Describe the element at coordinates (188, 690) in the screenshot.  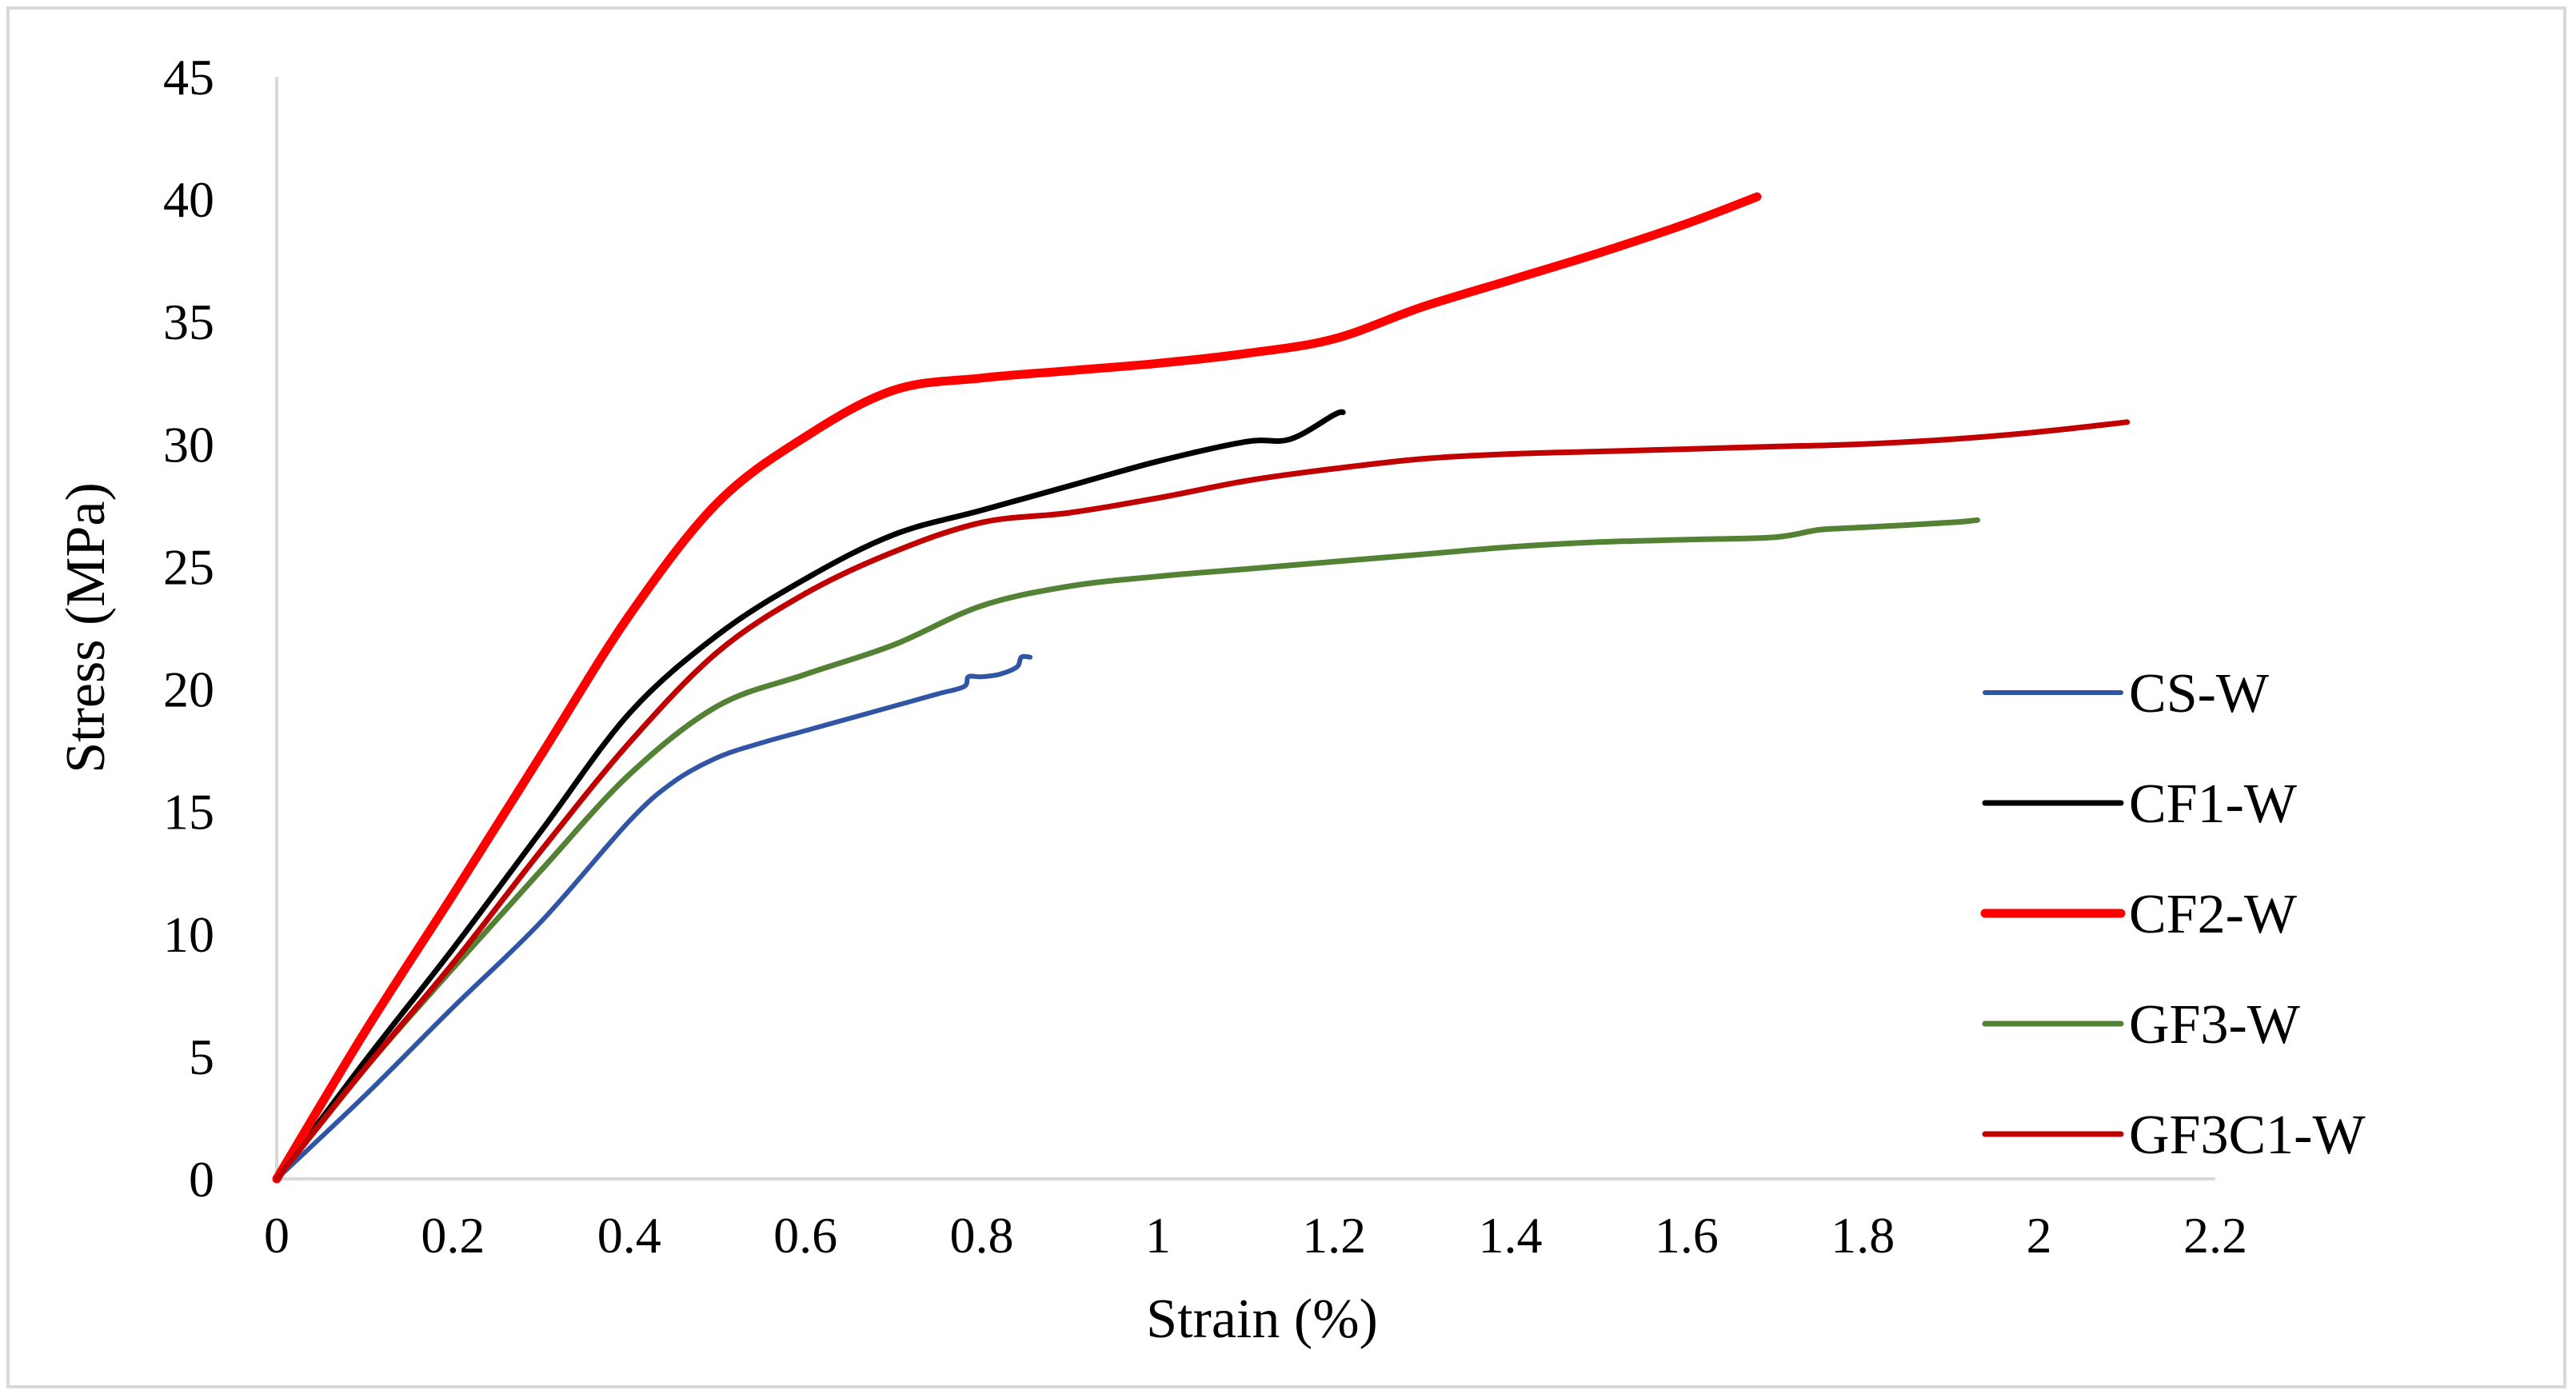
I see `y-tick-label: 20` at that location.